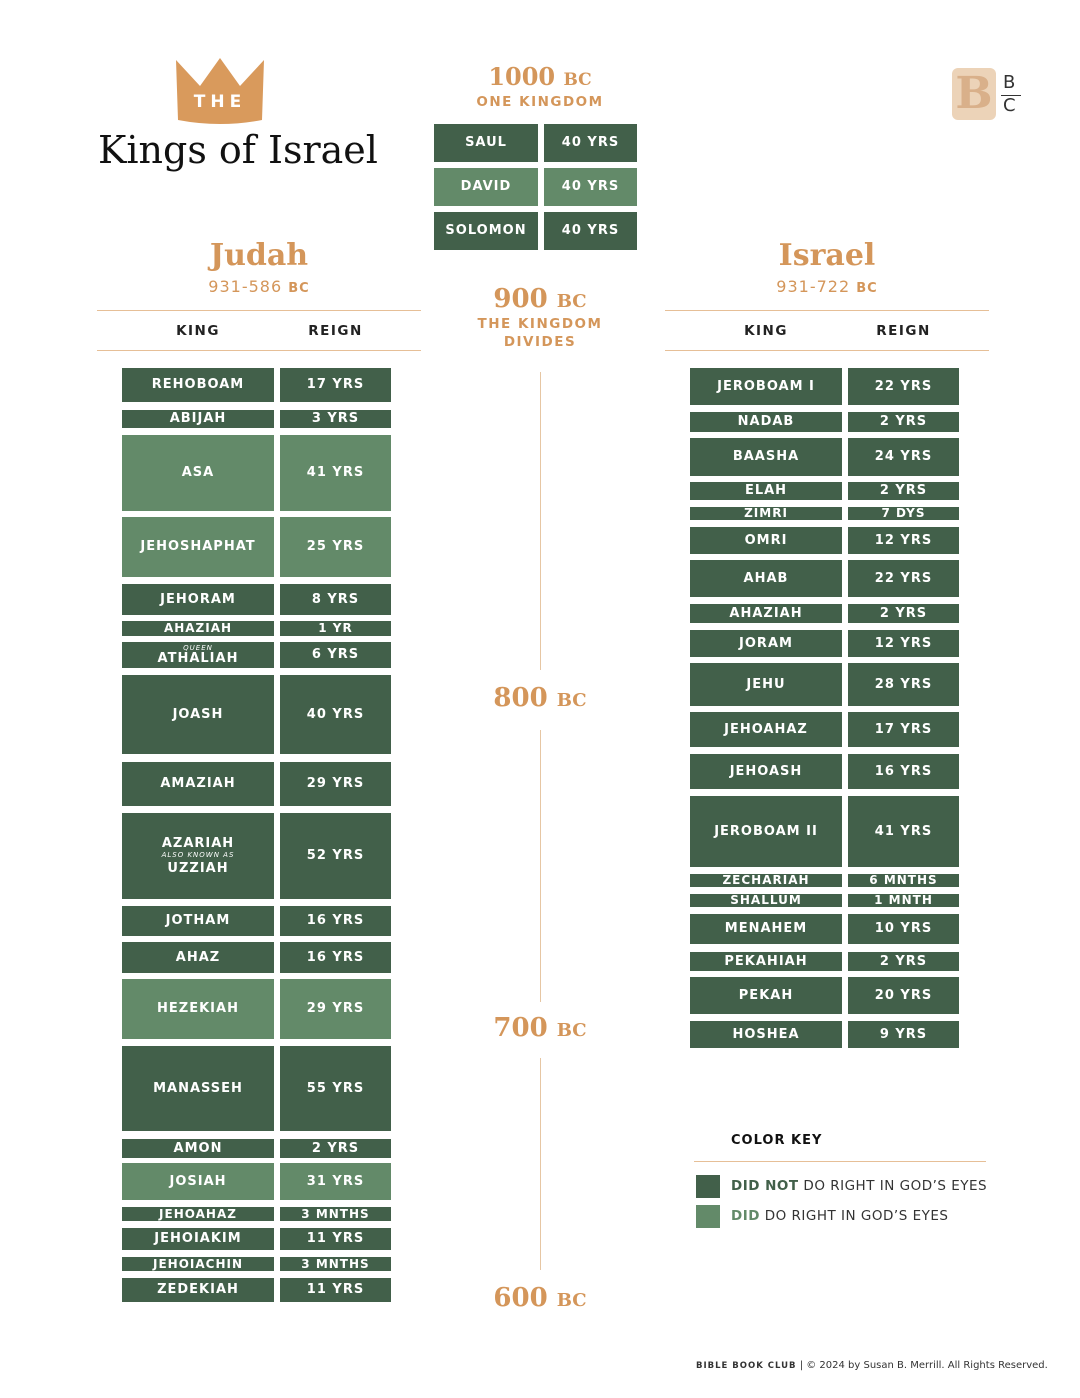 Image resolution: width=1080 pixels, height=1398 pixels. I want to click on king-name: AMON, so click(198, 1148).